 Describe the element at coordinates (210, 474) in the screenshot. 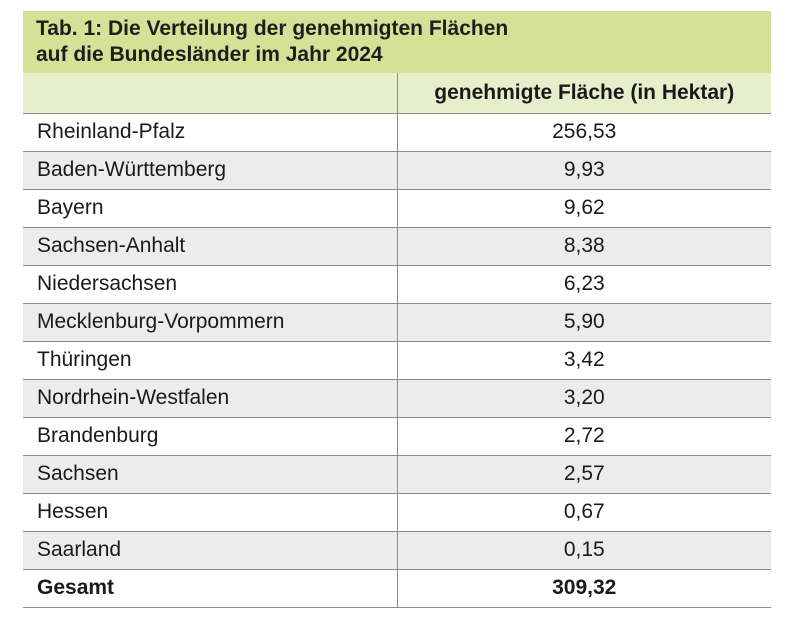

I see `state-name-cell: Sachsen` at that location.